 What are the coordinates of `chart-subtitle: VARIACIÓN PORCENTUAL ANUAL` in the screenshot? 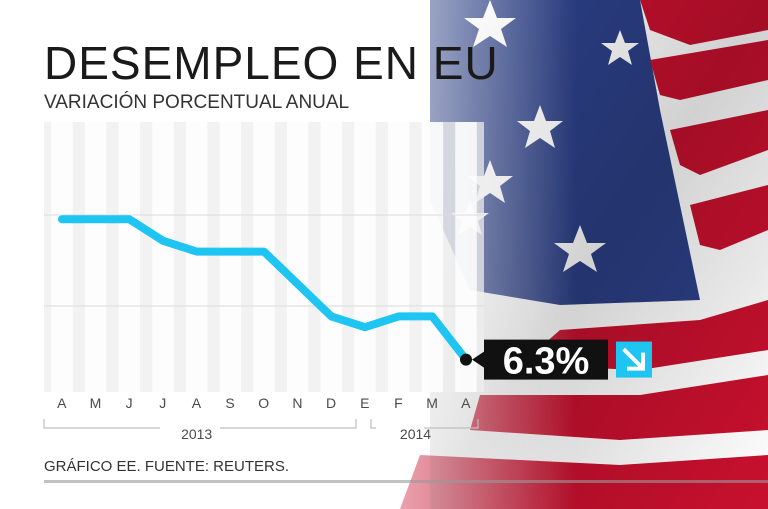 It's located at (197, 102).